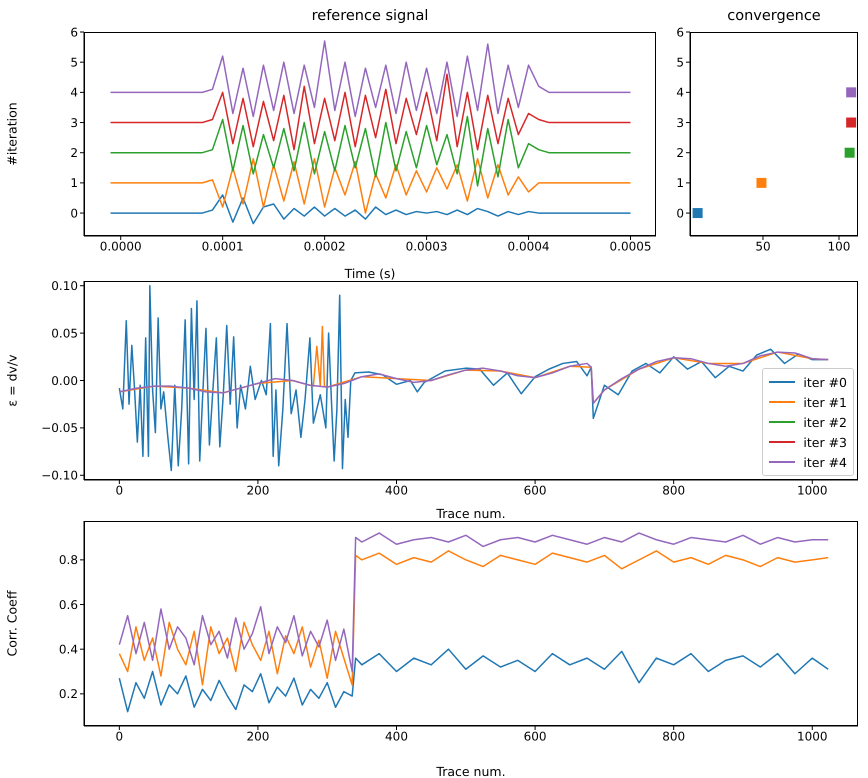 This screenshot has width=868, height=778. Describe the element at coordinates (763, 247) in the screenshot. I see `x-tick-label: 50` at that location.